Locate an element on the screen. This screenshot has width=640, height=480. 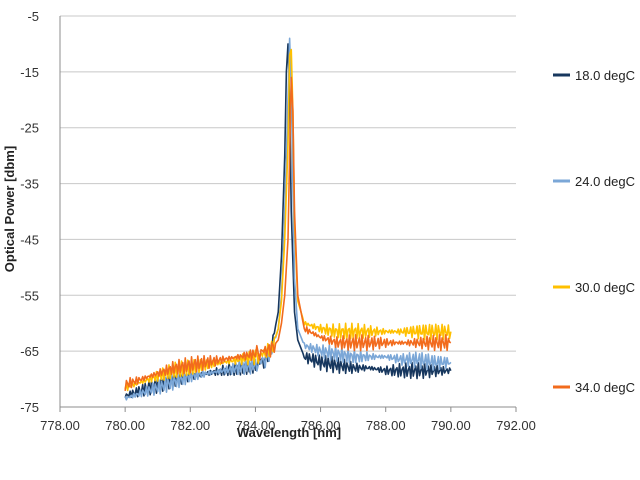
x-tick-label: 784.00 is located at coordinates (256, 425).